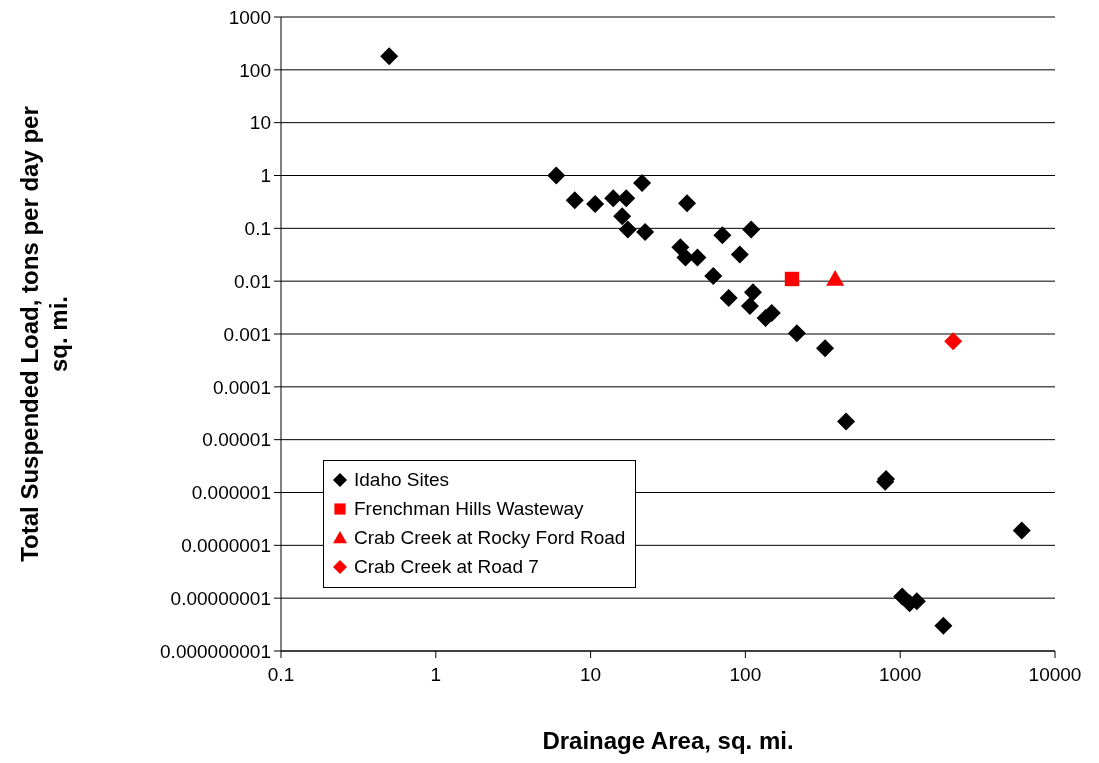  I want to click on y-tick-label: 1, so click(265, 176).